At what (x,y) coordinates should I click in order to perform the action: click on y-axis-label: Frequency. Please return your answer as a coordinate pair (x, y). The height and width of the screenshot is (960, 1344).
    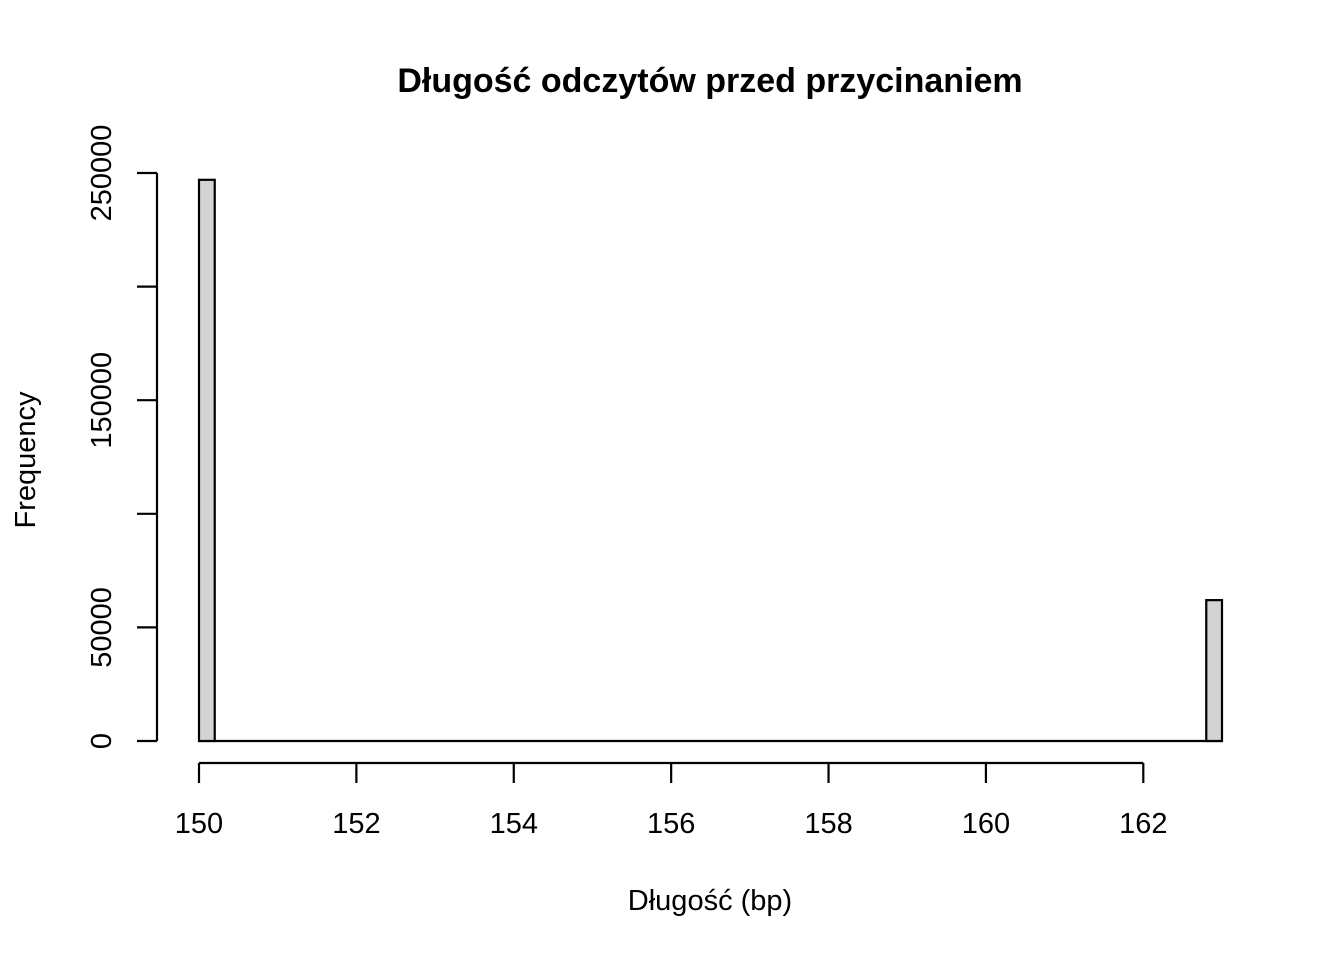
    Looking at the image, I should click on (26, 460).